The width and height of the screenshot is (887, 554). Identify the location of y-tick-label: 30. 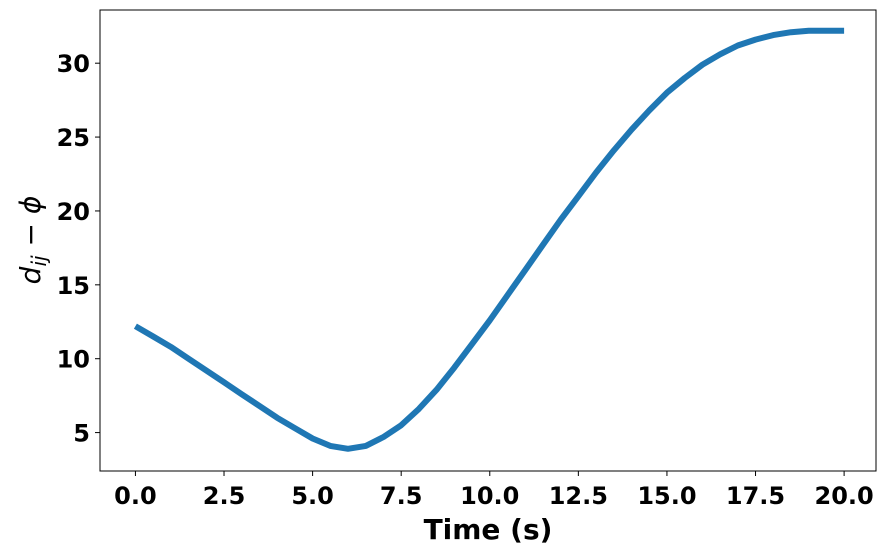
(73, 64).